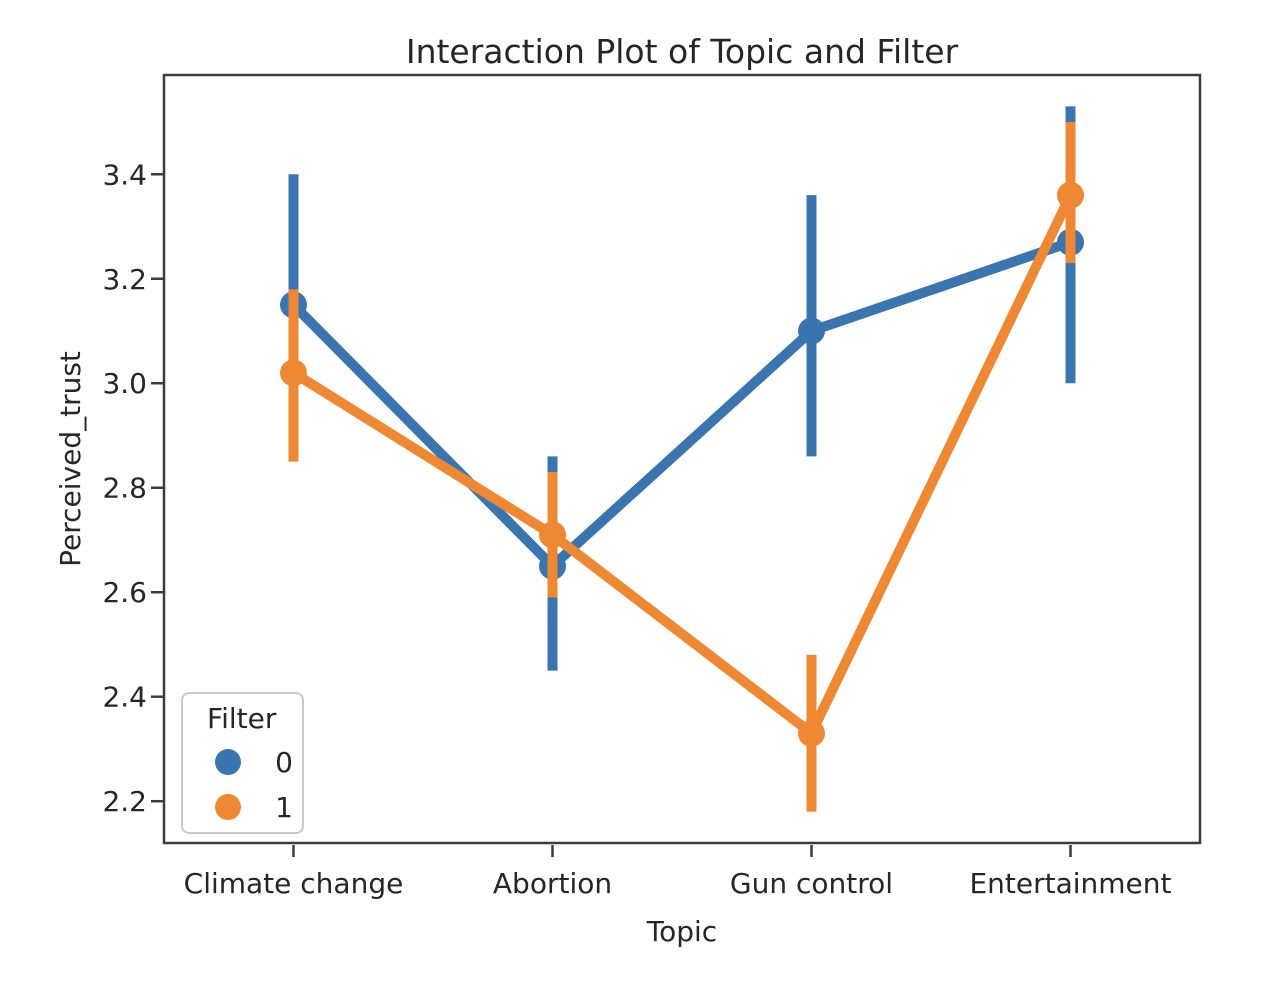 This screenshot has width=1272, height=982. I want to click on legend-label: 0, so click(284, 762).